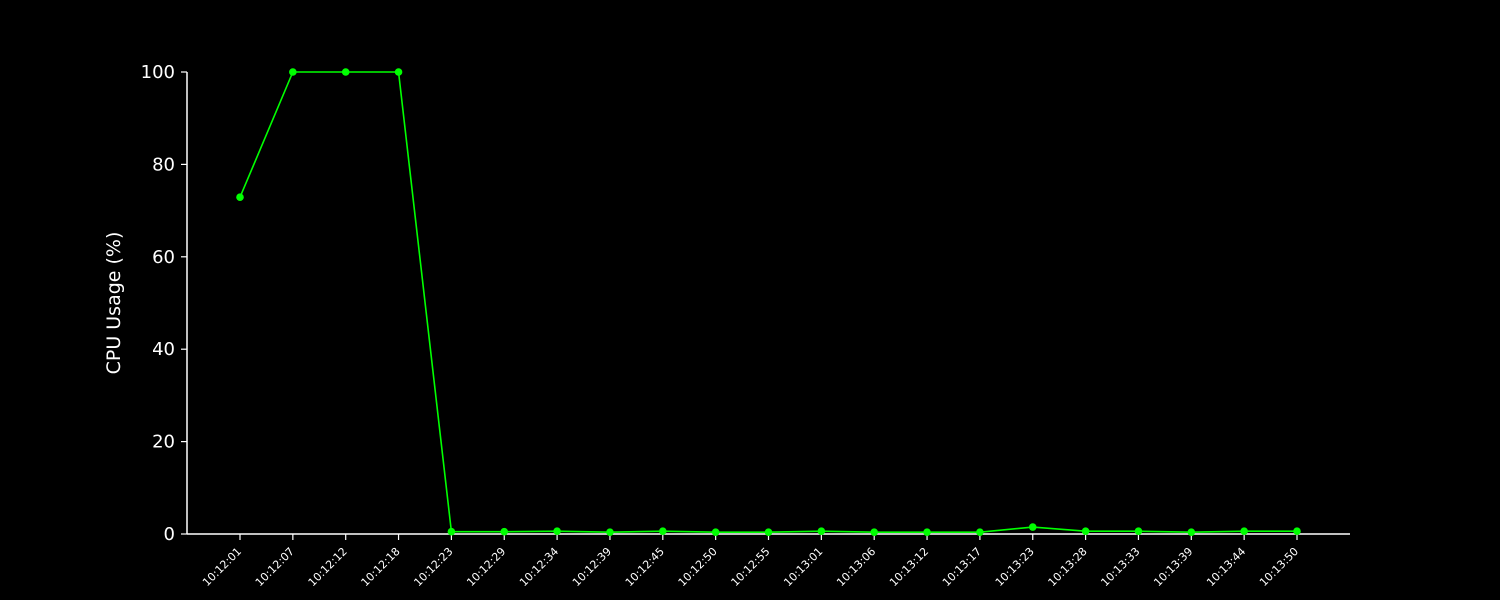  What do you see at coordinates (114, 303) in the screenshot?
I see `y-axis-title: CPU Usage (%)` at bounding box center [114, 303].